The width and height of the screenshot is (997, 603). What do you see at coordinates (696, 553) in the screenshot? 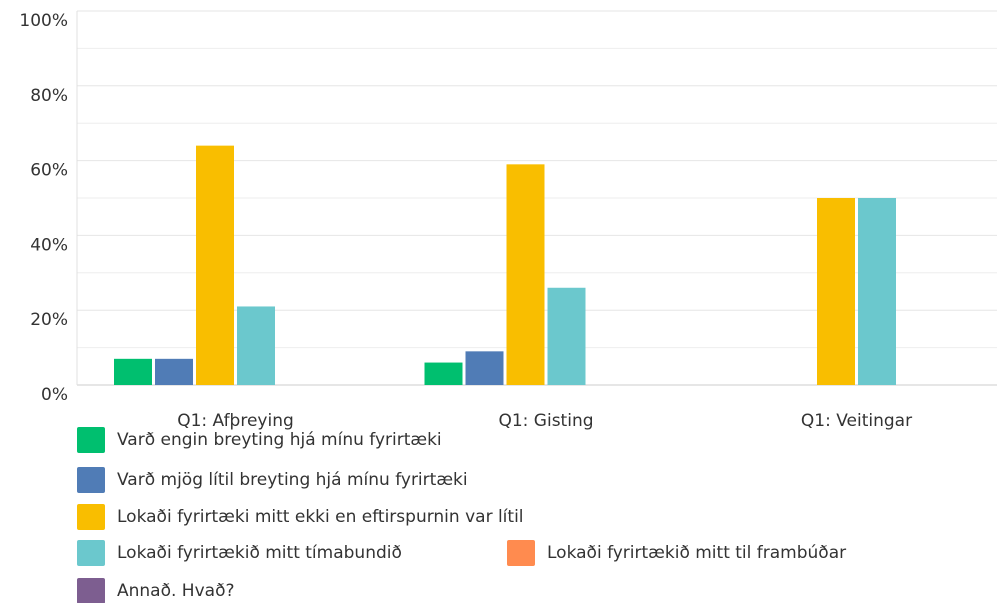
I see `legend-label: Lokaði fyrirtækið mitt til frambúðar` at bounding box center [696, 553].